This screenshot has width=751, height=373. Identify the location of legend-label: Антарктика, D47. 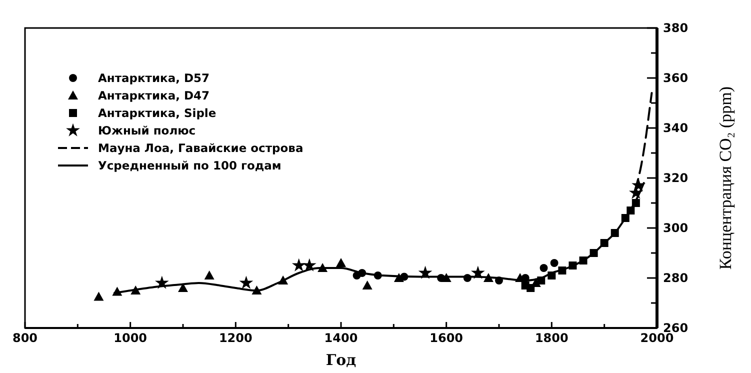
(154, 95).